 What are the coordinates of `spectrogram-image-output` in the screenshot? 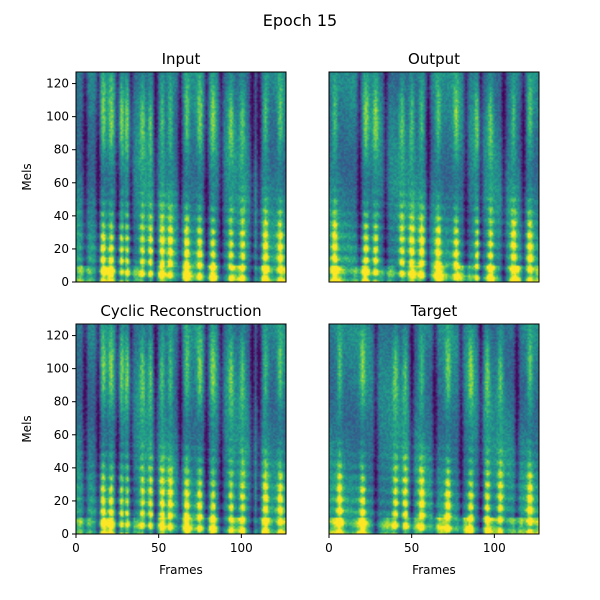 It's located at (434, 177).